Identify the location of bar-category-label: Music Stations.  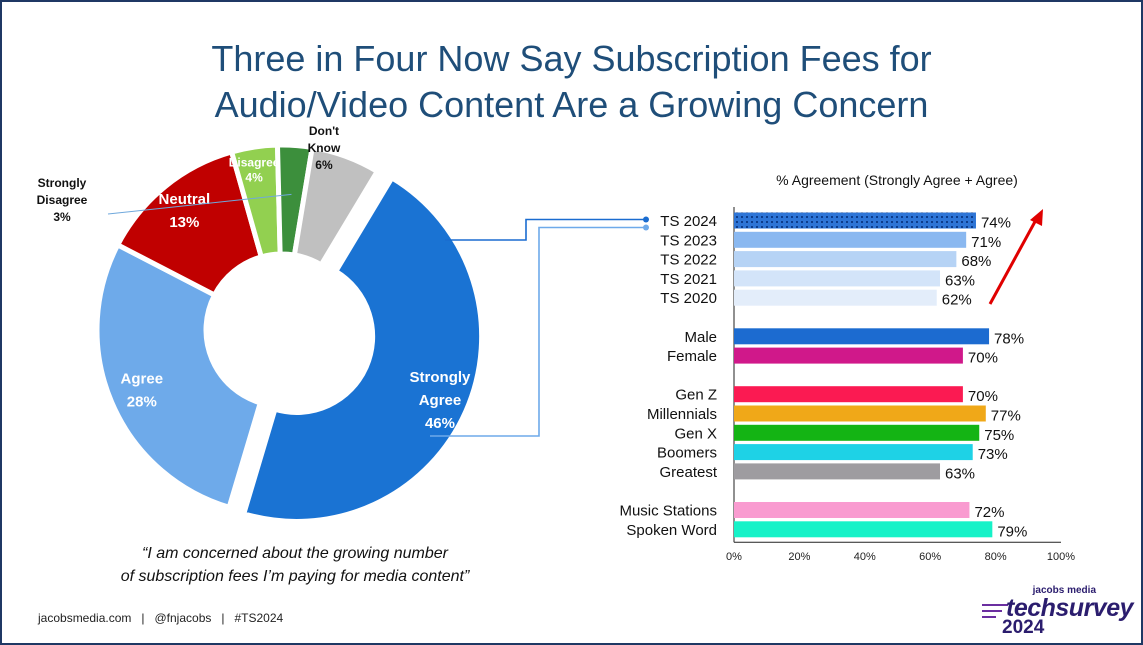
(668, 511).